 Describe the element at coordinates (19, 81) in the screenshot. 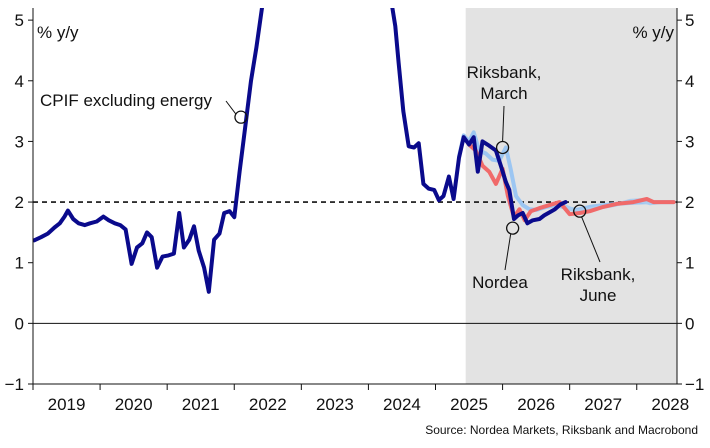

I see `y-tick-label-left: 4` at that location.